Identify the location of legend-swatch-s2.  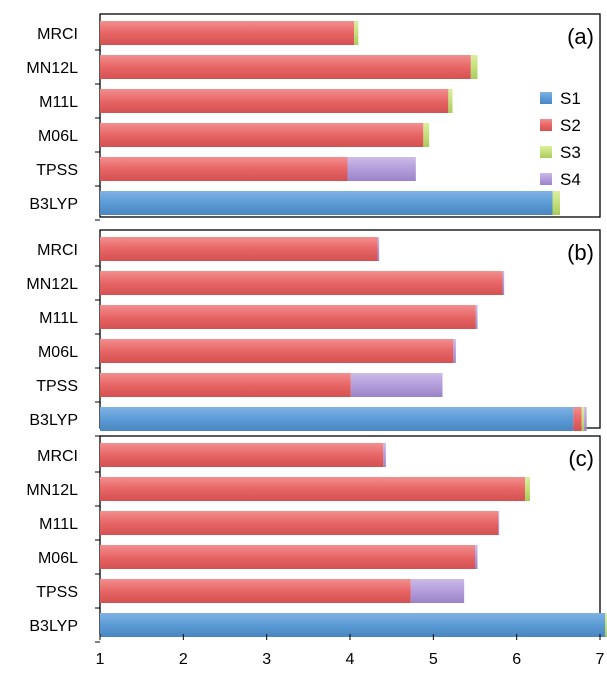
(546, 125).